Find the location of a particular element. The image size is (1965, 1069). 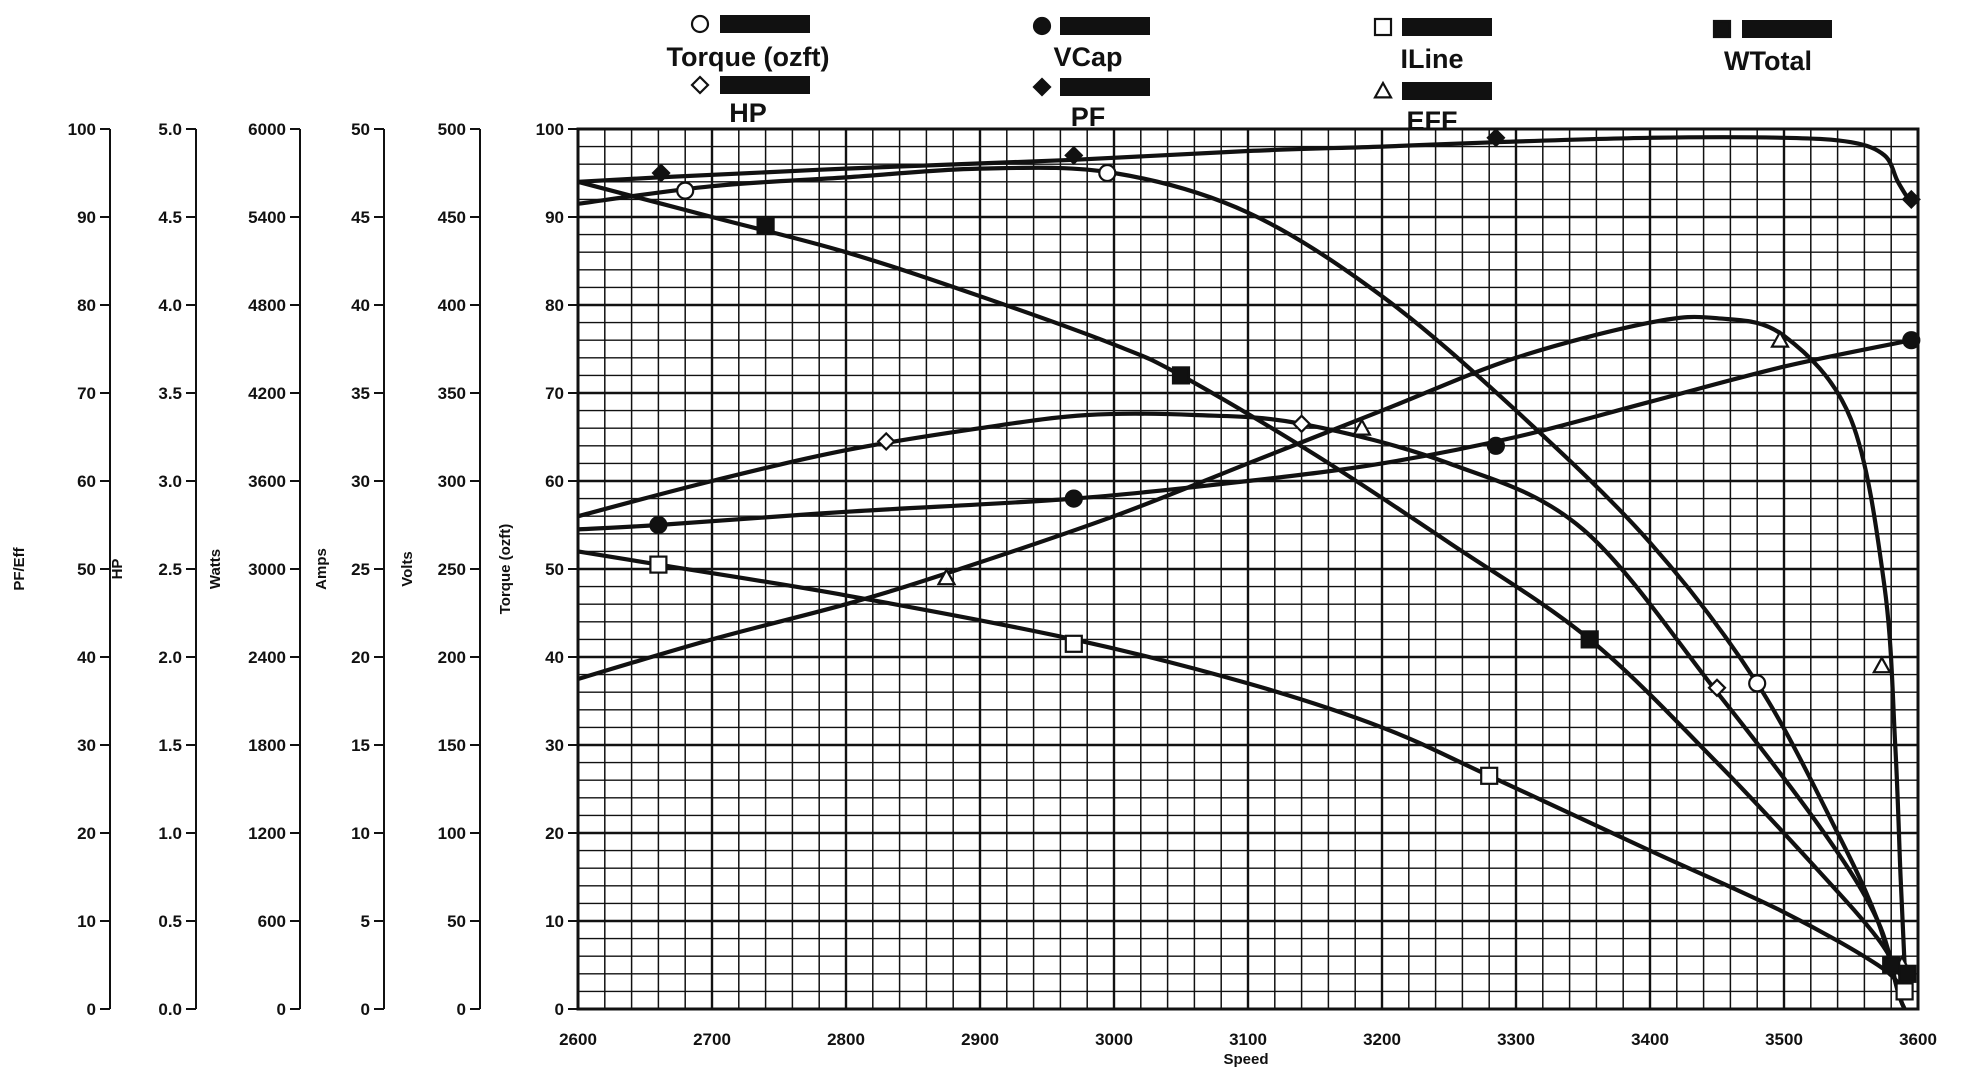

y-tick-label: 0.0 is located at coordinates (170, 1009).